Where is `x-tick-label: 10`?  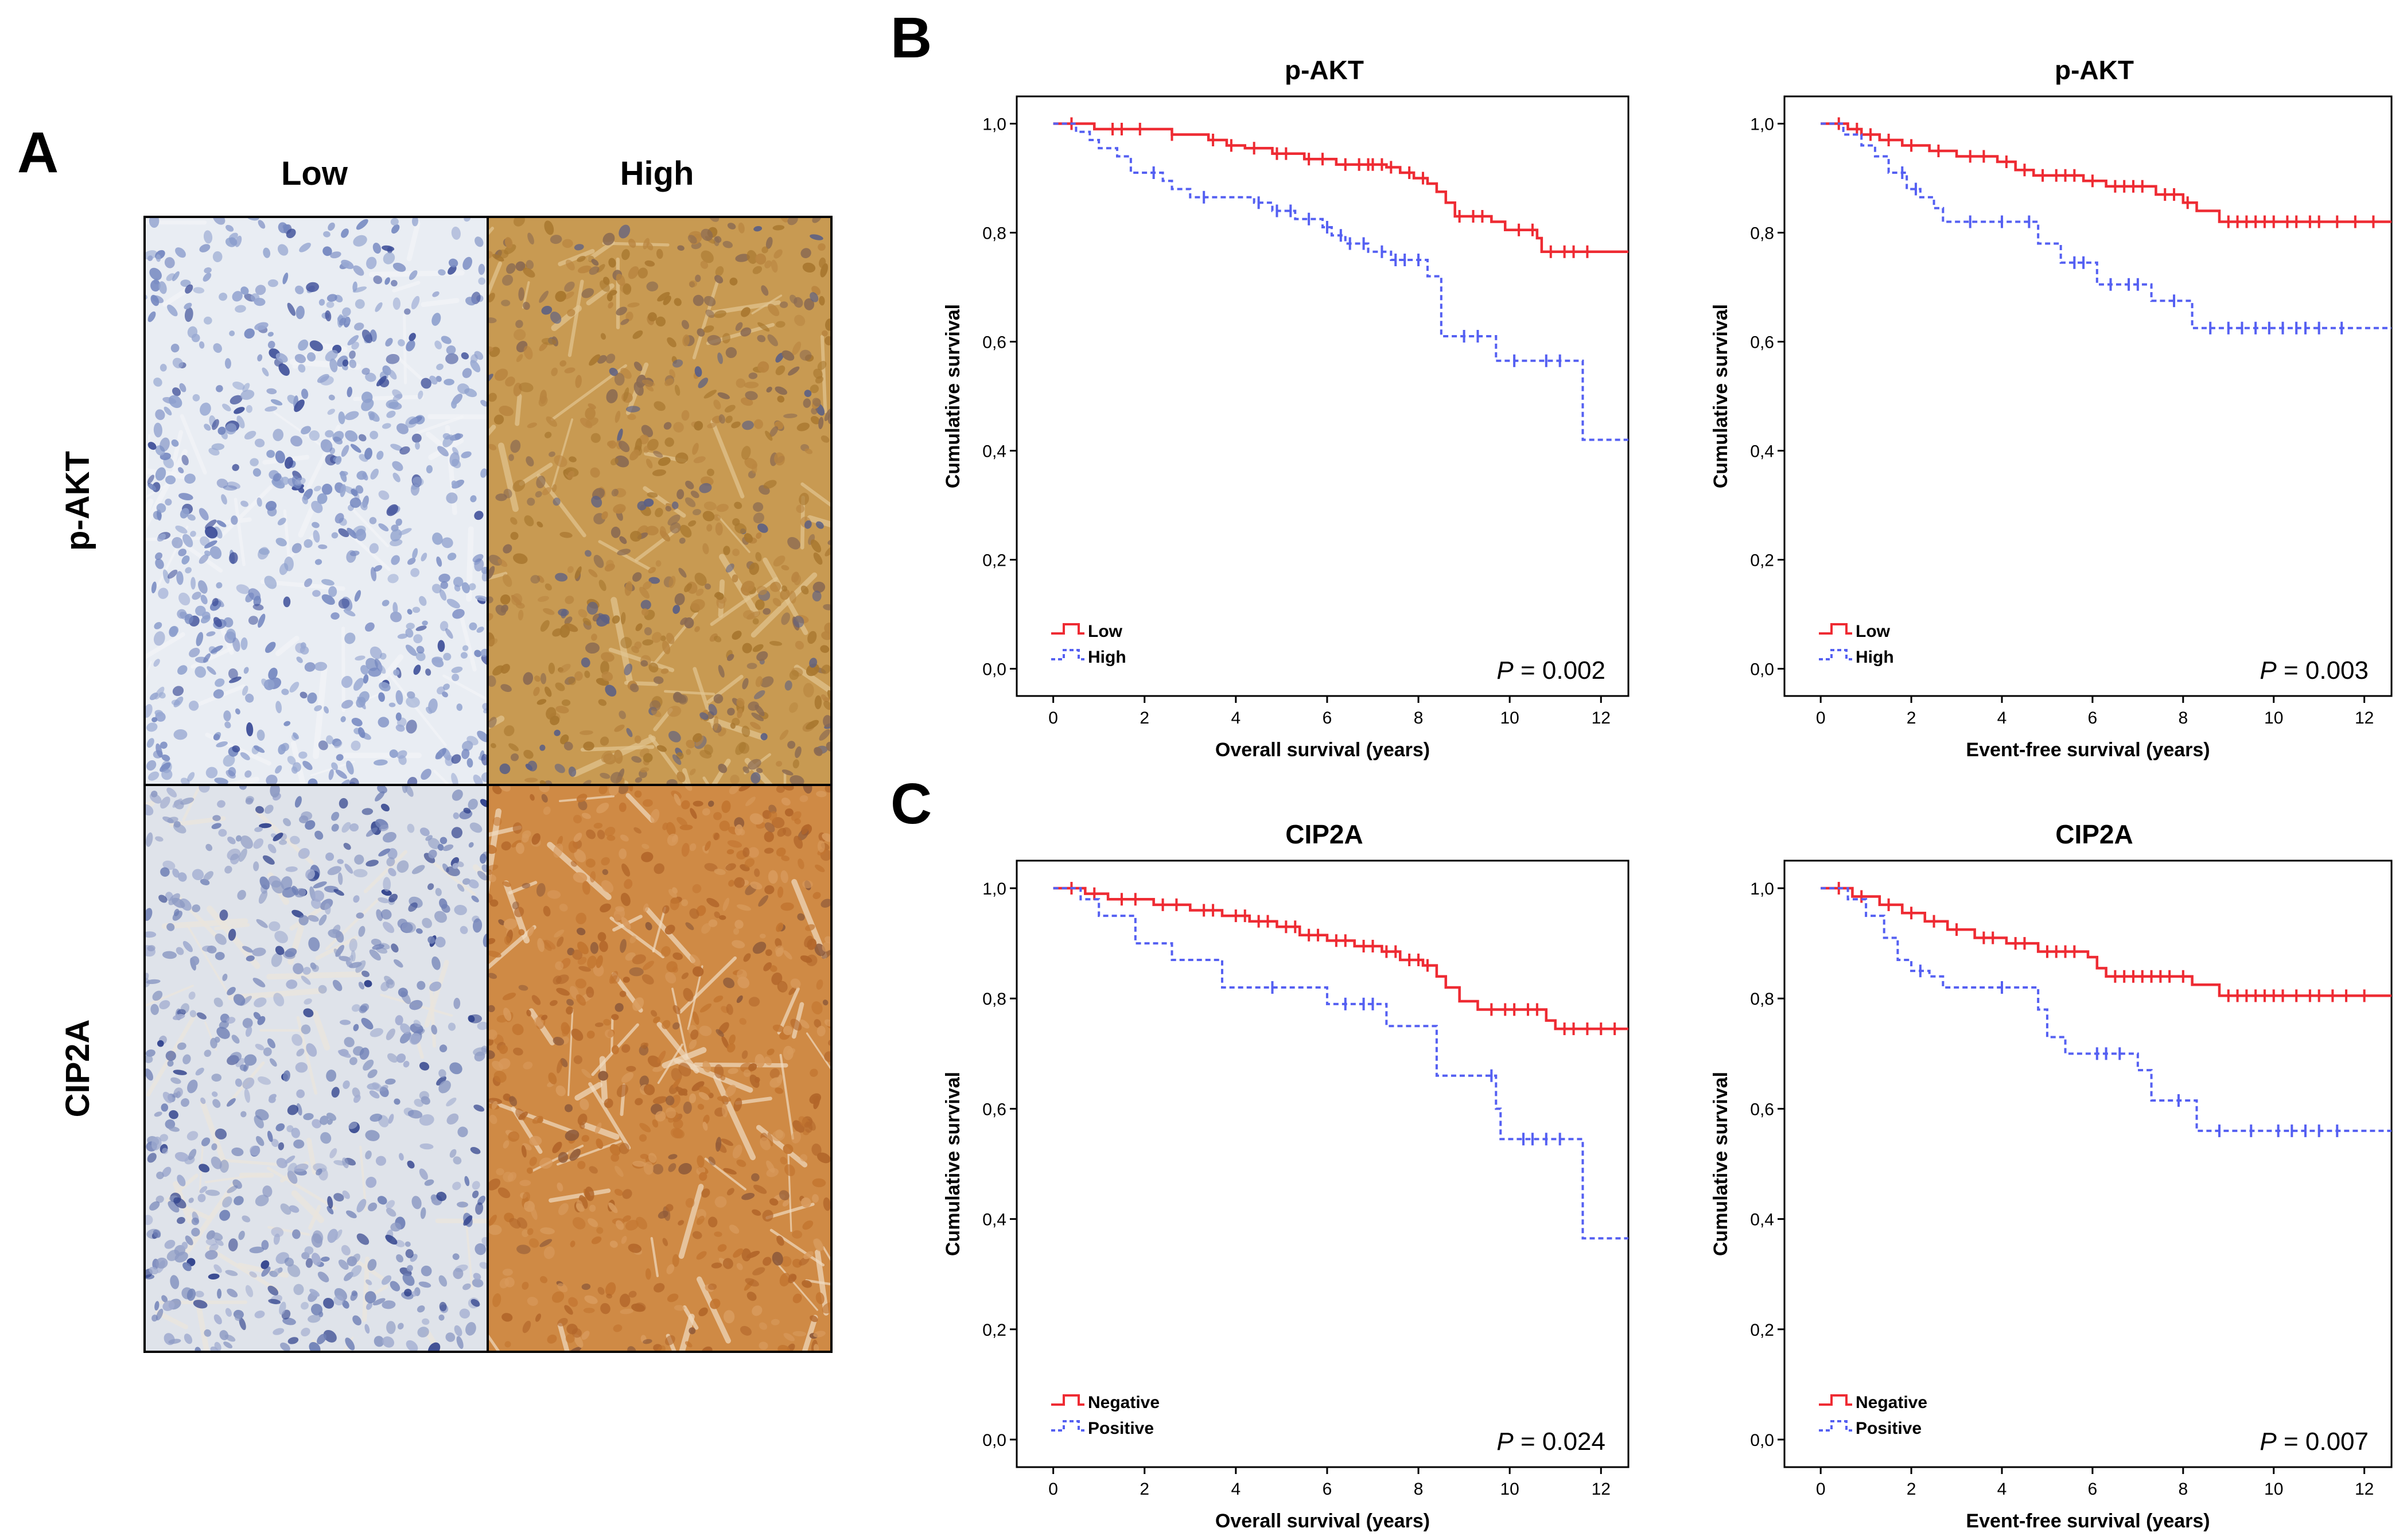 x-tick-label: 10 is located at coordinates (2273, 718).